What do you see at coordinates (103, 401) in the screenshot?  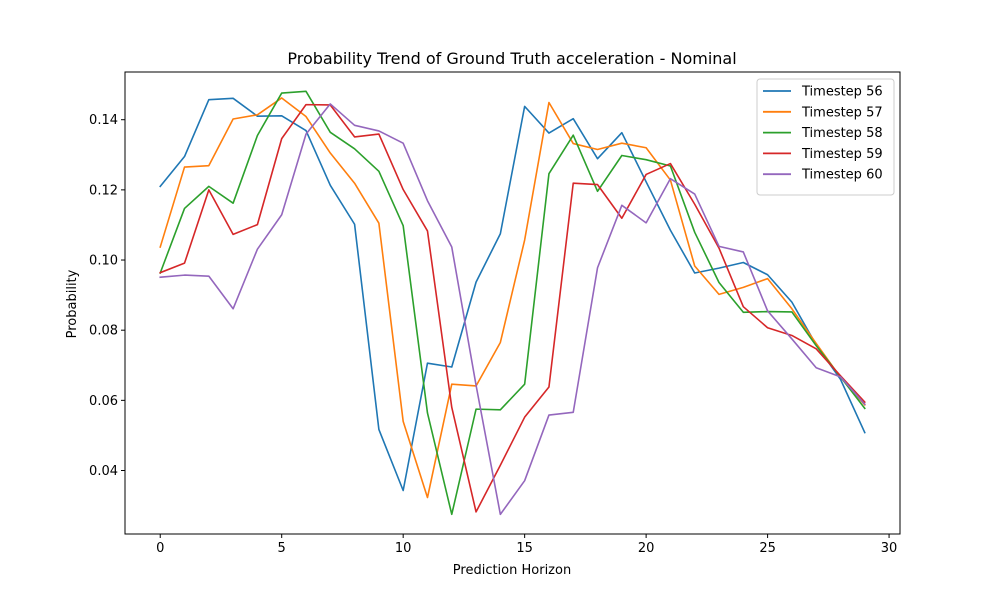 I see `y-tick-label-1: 0.06` at bounding box center [103, 401].